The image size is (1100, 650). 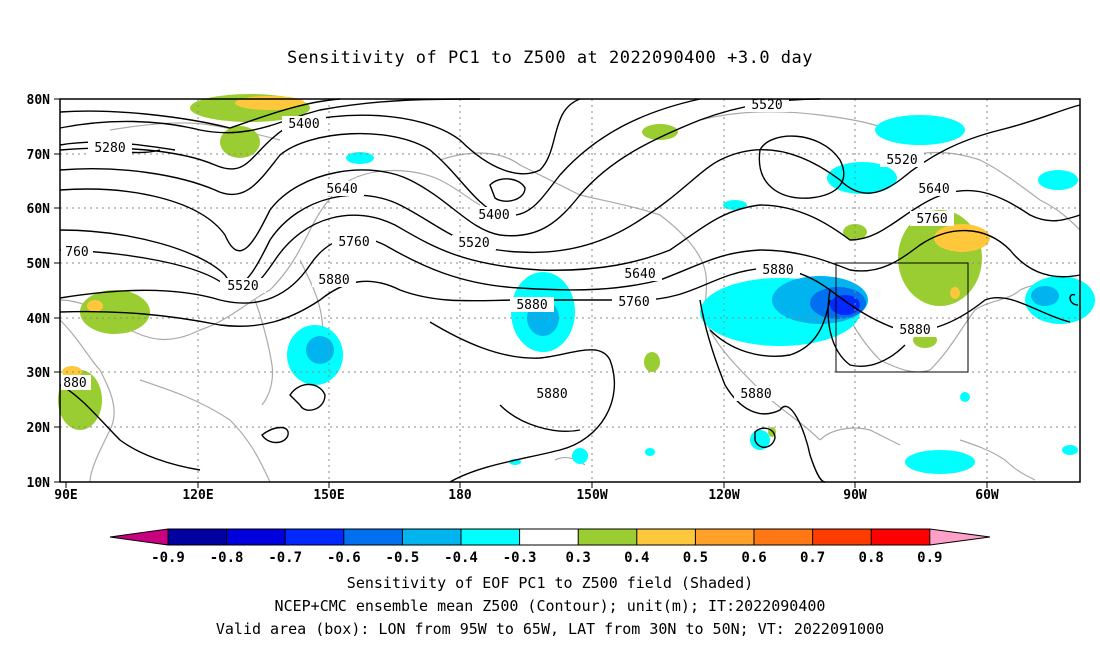 What do you see at coordinates (39, 428) in the screenshot?
I see `lat-label: 20N` at bounding box center [39, 428].